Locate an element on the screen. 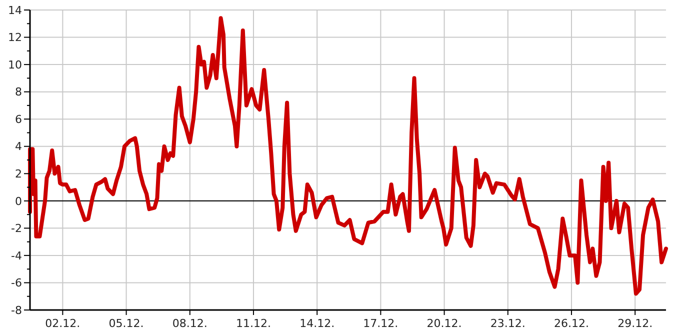 This screenshot has width=685, height=330. y-tick-label: -2 is located at coordinates (16, 229).